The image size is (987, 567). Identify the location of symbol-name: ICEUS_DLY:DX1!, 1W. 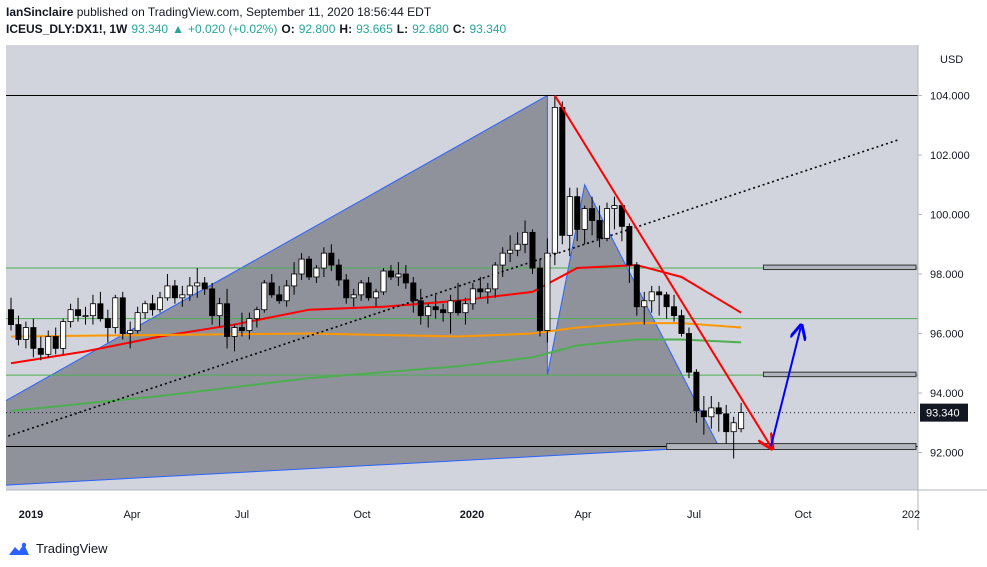
(67, 29).